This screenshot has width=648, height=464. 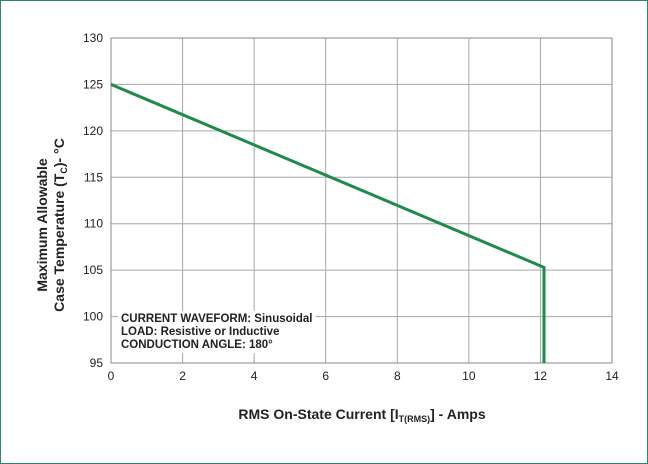 What do you see at coordinates (42, 225) in the screenshot?
I see `y-axis-title-line-1: Maximum Allowable` at bounding box center [42, 225].